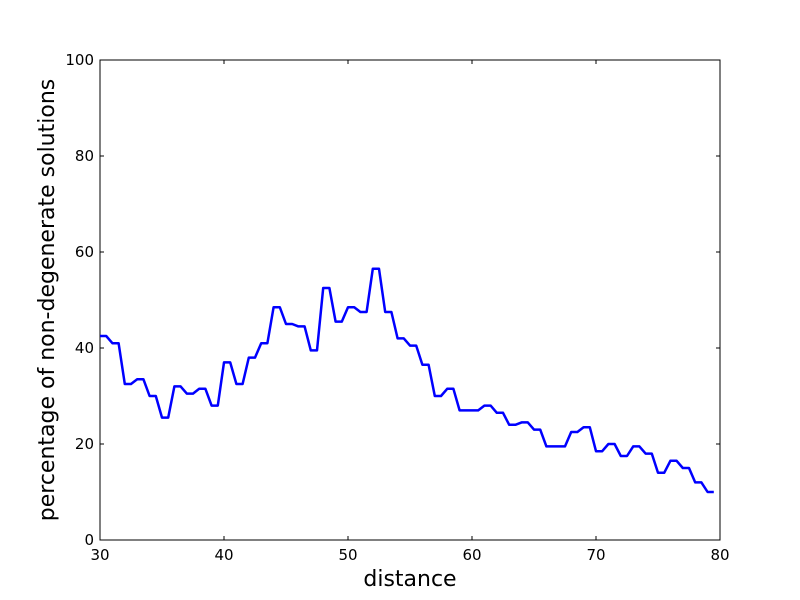 This screenshot has width=800, height=600. Describe the element at coordinates (89, 540) in the screenshot. I see `y-tick-label: 0` at that location.